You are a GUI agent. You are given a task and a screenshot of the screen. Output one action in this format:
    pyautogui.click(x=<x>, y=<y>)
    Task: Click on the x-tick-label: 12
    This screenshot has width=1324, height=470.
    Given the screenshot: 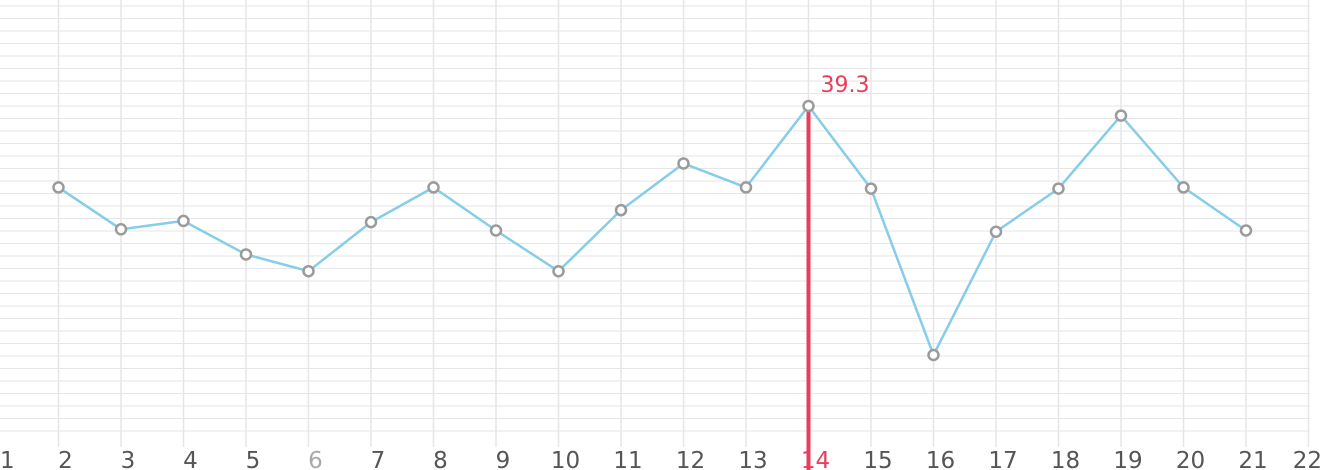 What is the action you would take?
    pyautogui.click(x=690, y=459)
    